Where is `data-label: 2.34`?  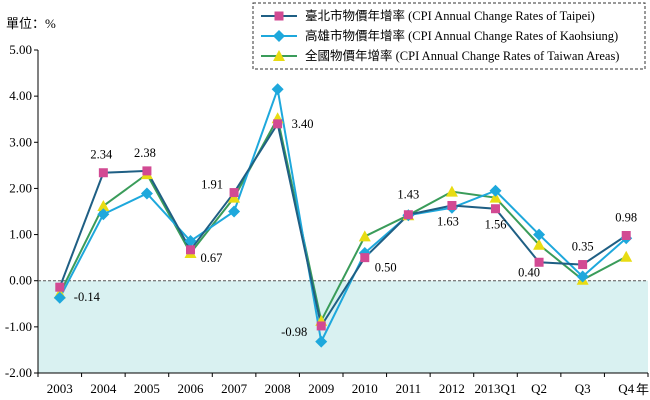 data-label: 2.34 is located at coordinates (101, 155).